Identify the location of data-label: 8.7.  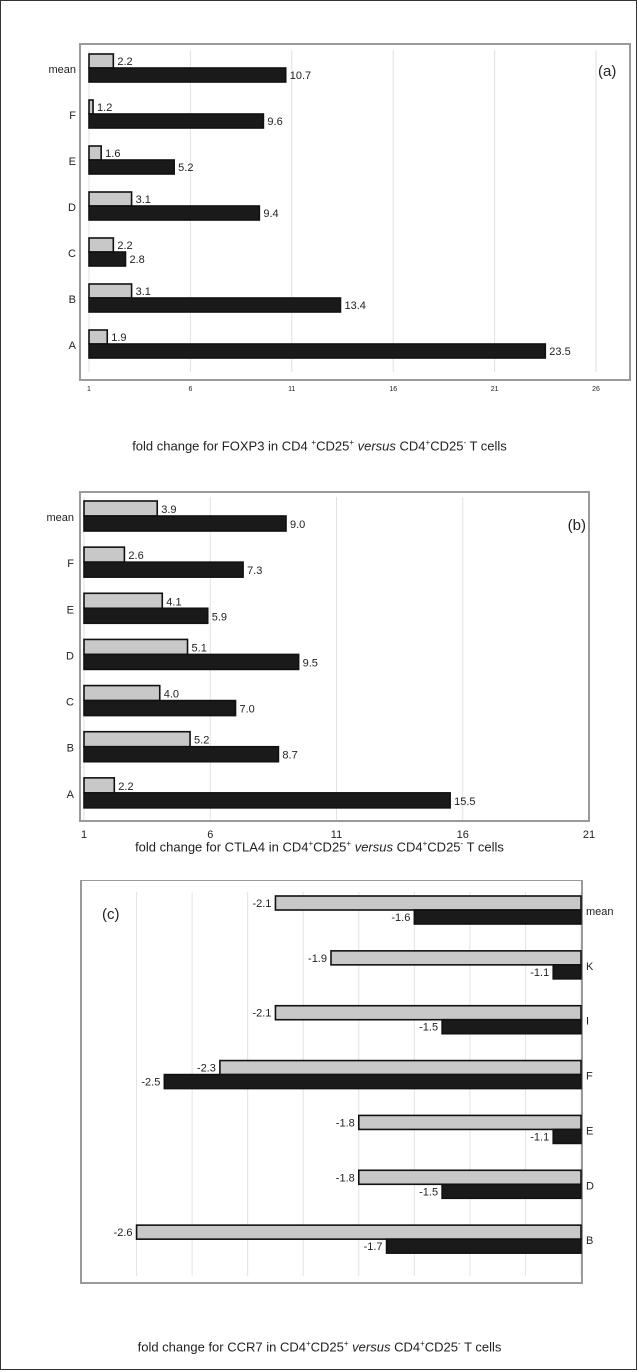
(289, 756).